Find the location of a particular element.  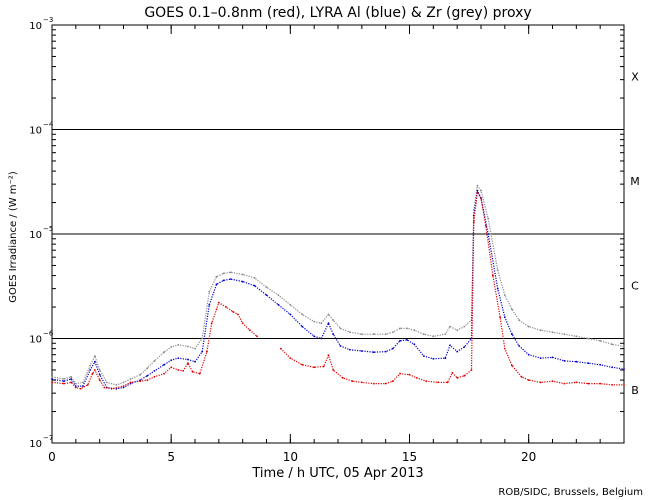

y-axis-label: GOES Irradiance / (W m⁻²) is located at coordinates (13, 237).